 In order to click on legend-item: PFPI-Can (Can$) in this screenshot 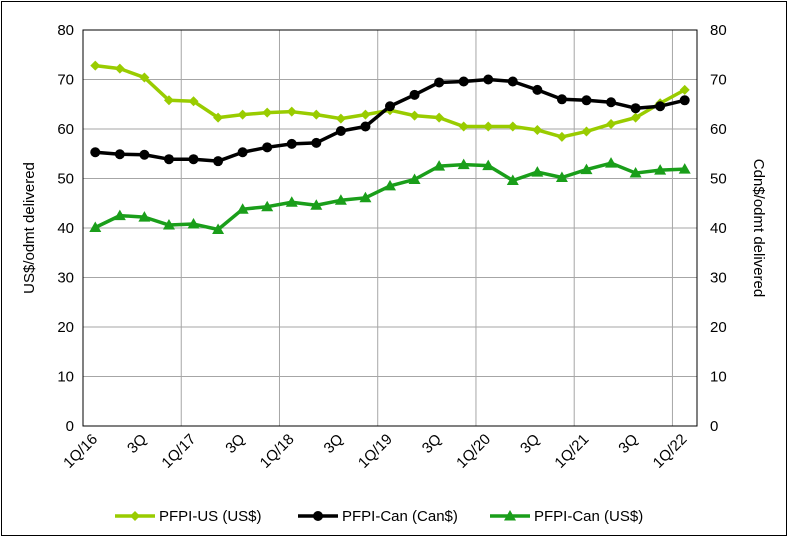, I will do `click(378, 516)`.